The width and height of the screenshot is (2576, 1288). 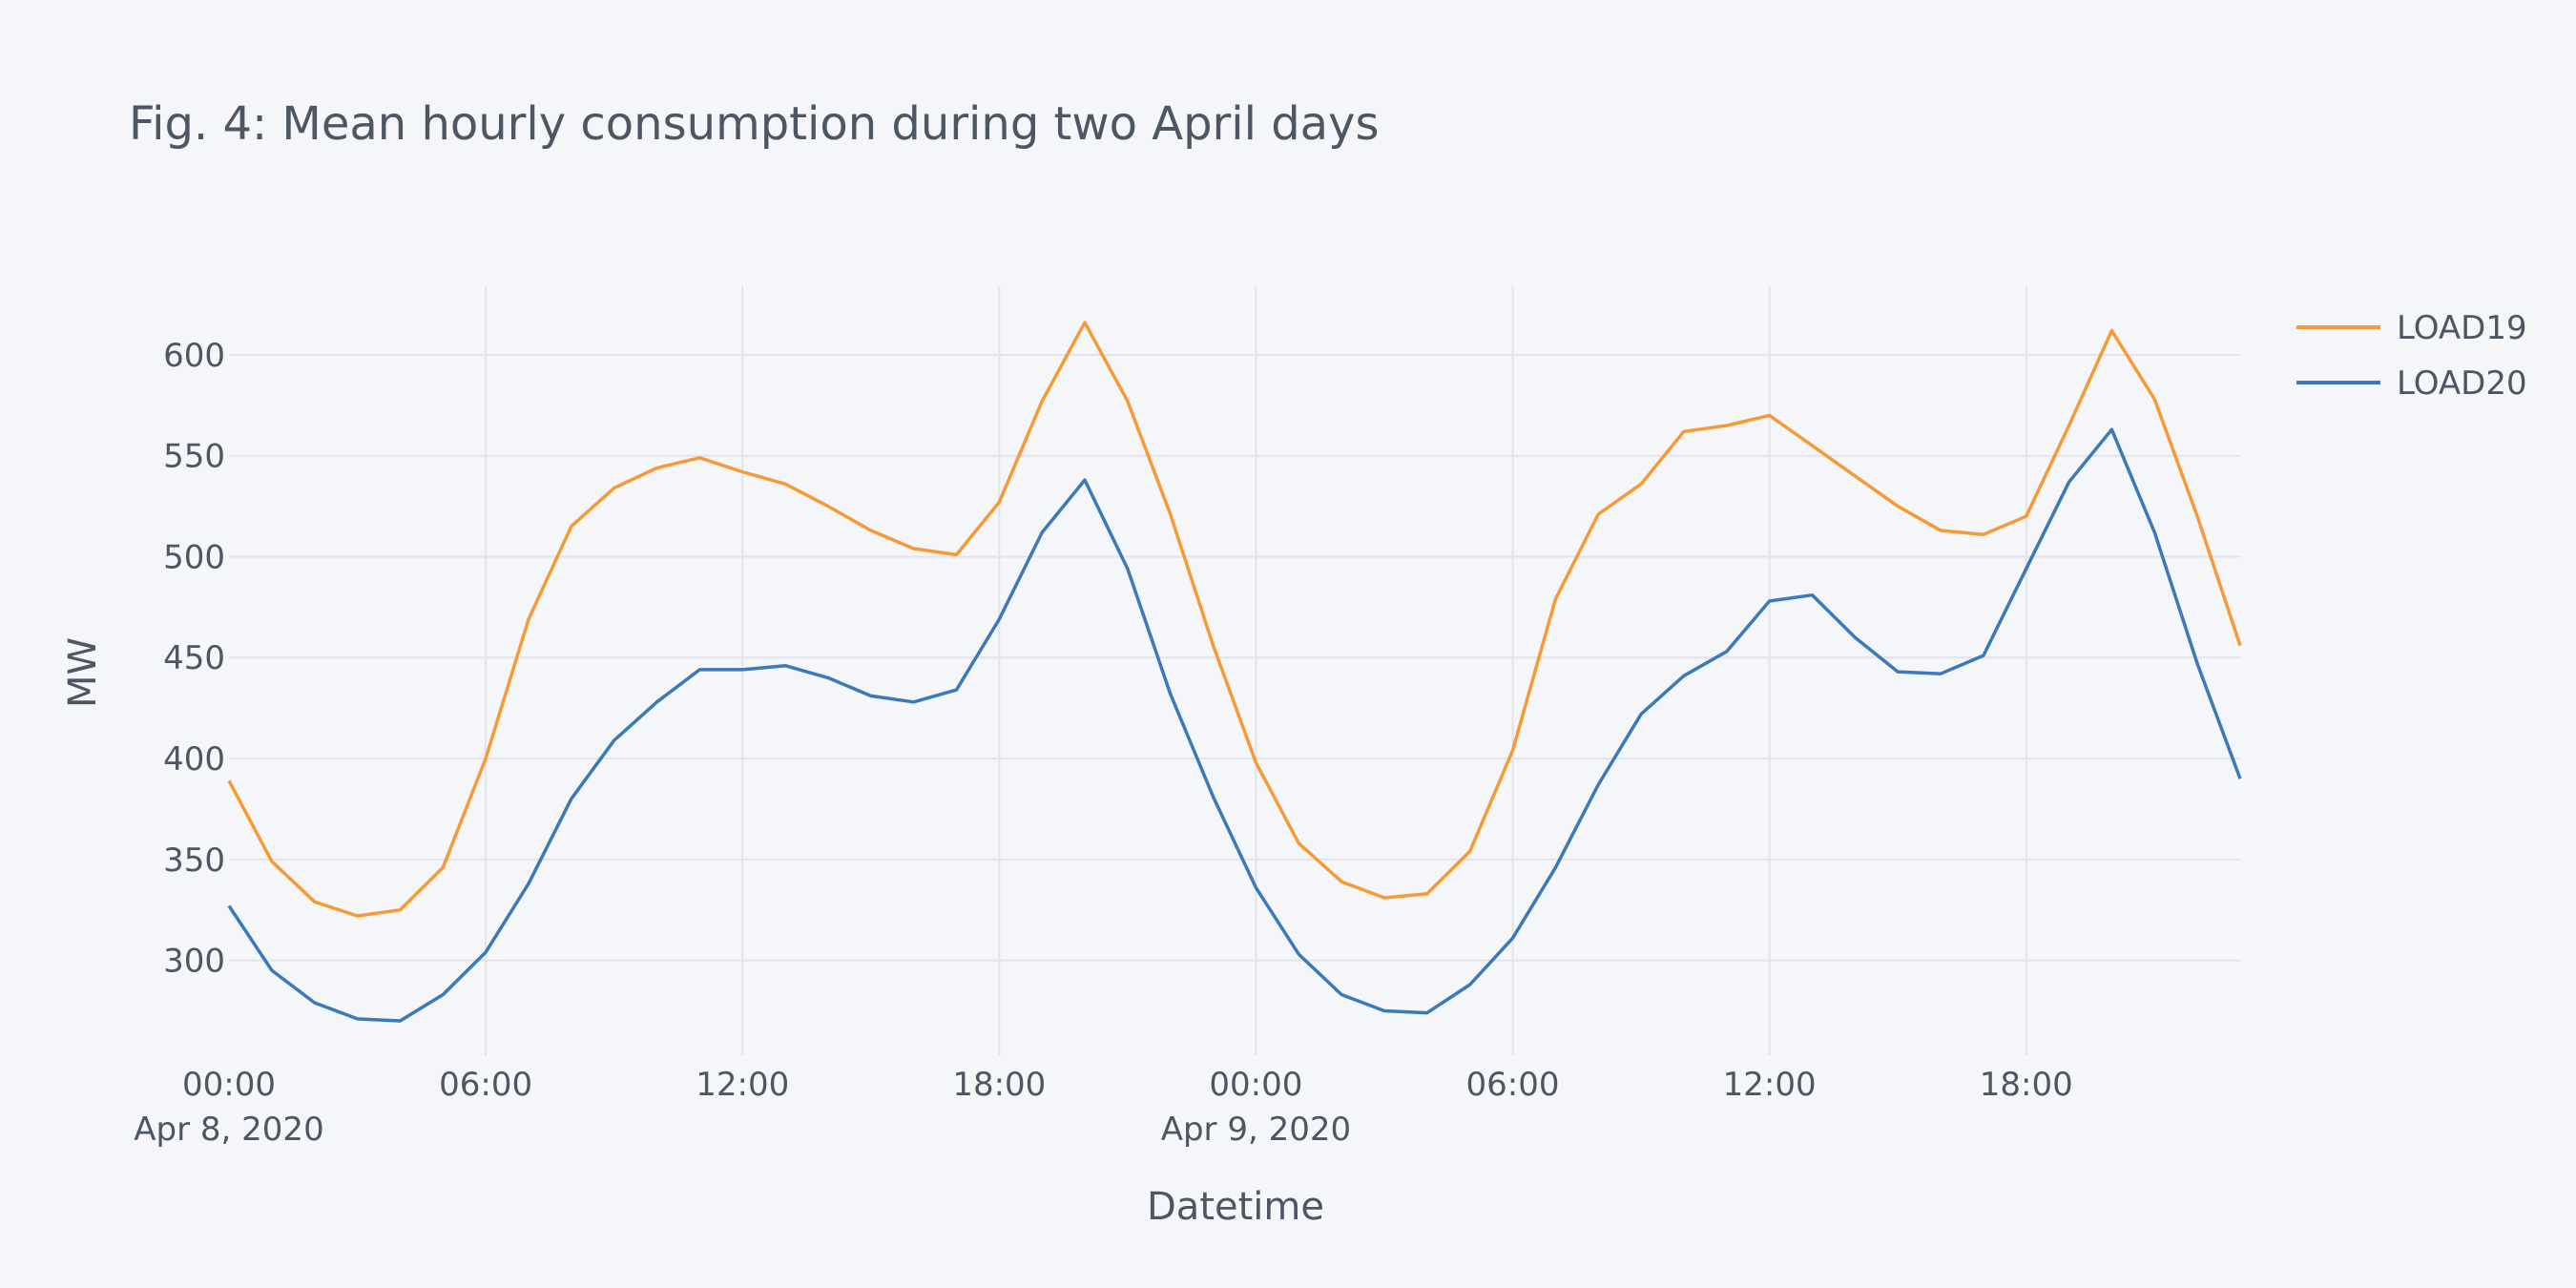 What do you see at coordinates (2411, 356) in the screenshot?
I see `legend: LOAD19 LOAD20` at bounding box center [2411, 356].